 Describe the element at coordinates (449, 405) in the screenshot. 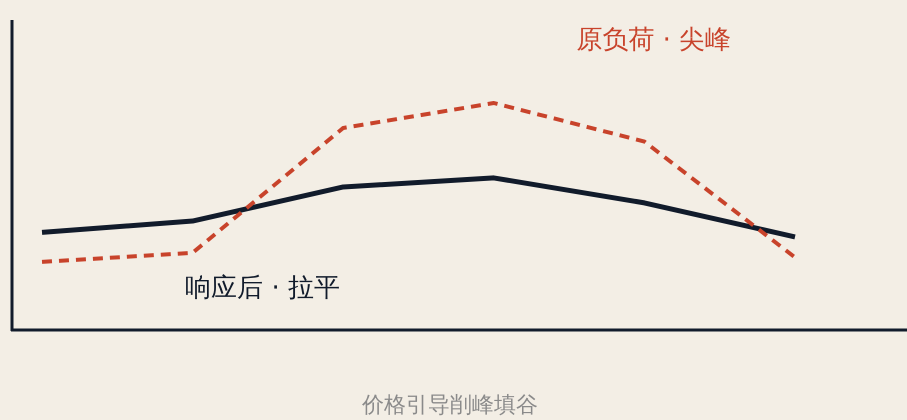

I see `text: 价格引导削峰填谷` at that location.